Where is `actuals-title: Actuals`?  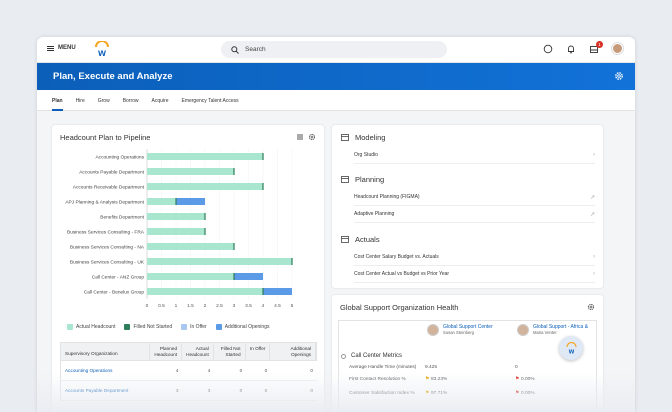
actuals-title: Actuals is located at coordinates (367, 239).